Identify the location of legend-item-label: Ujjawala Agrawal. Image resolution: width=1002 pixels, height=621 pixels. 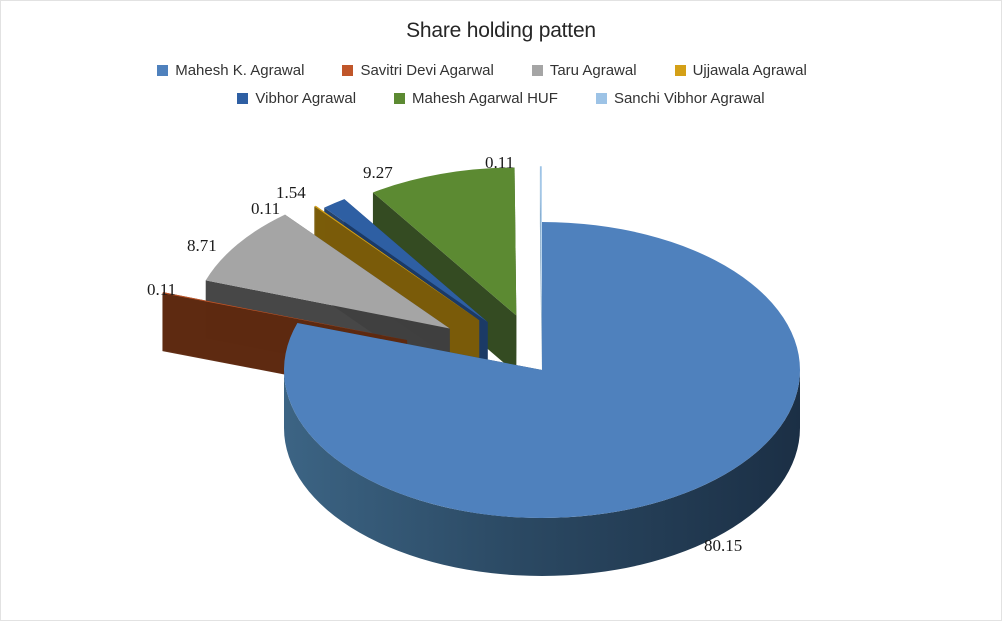
(749, 70).